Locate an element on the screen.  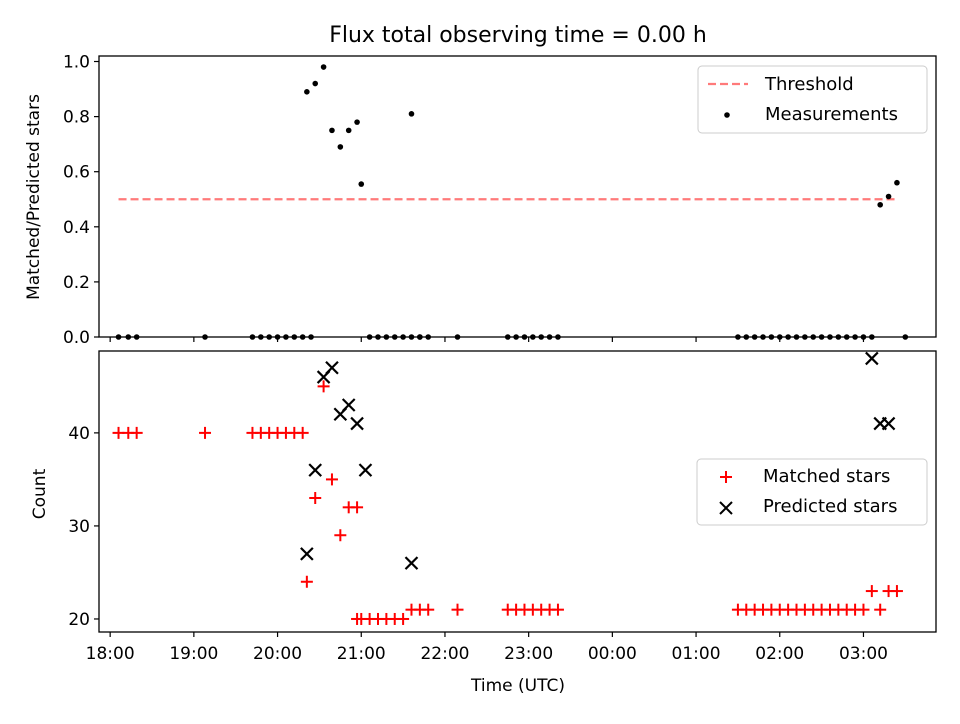
top-y-axis-label: Matched/Predicted stars is located at coordinates (34, 197).